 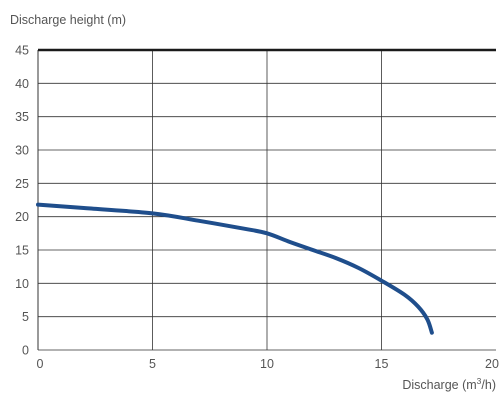 I want to click on y-tick-label-0: 0, so click(x=25, y=351).